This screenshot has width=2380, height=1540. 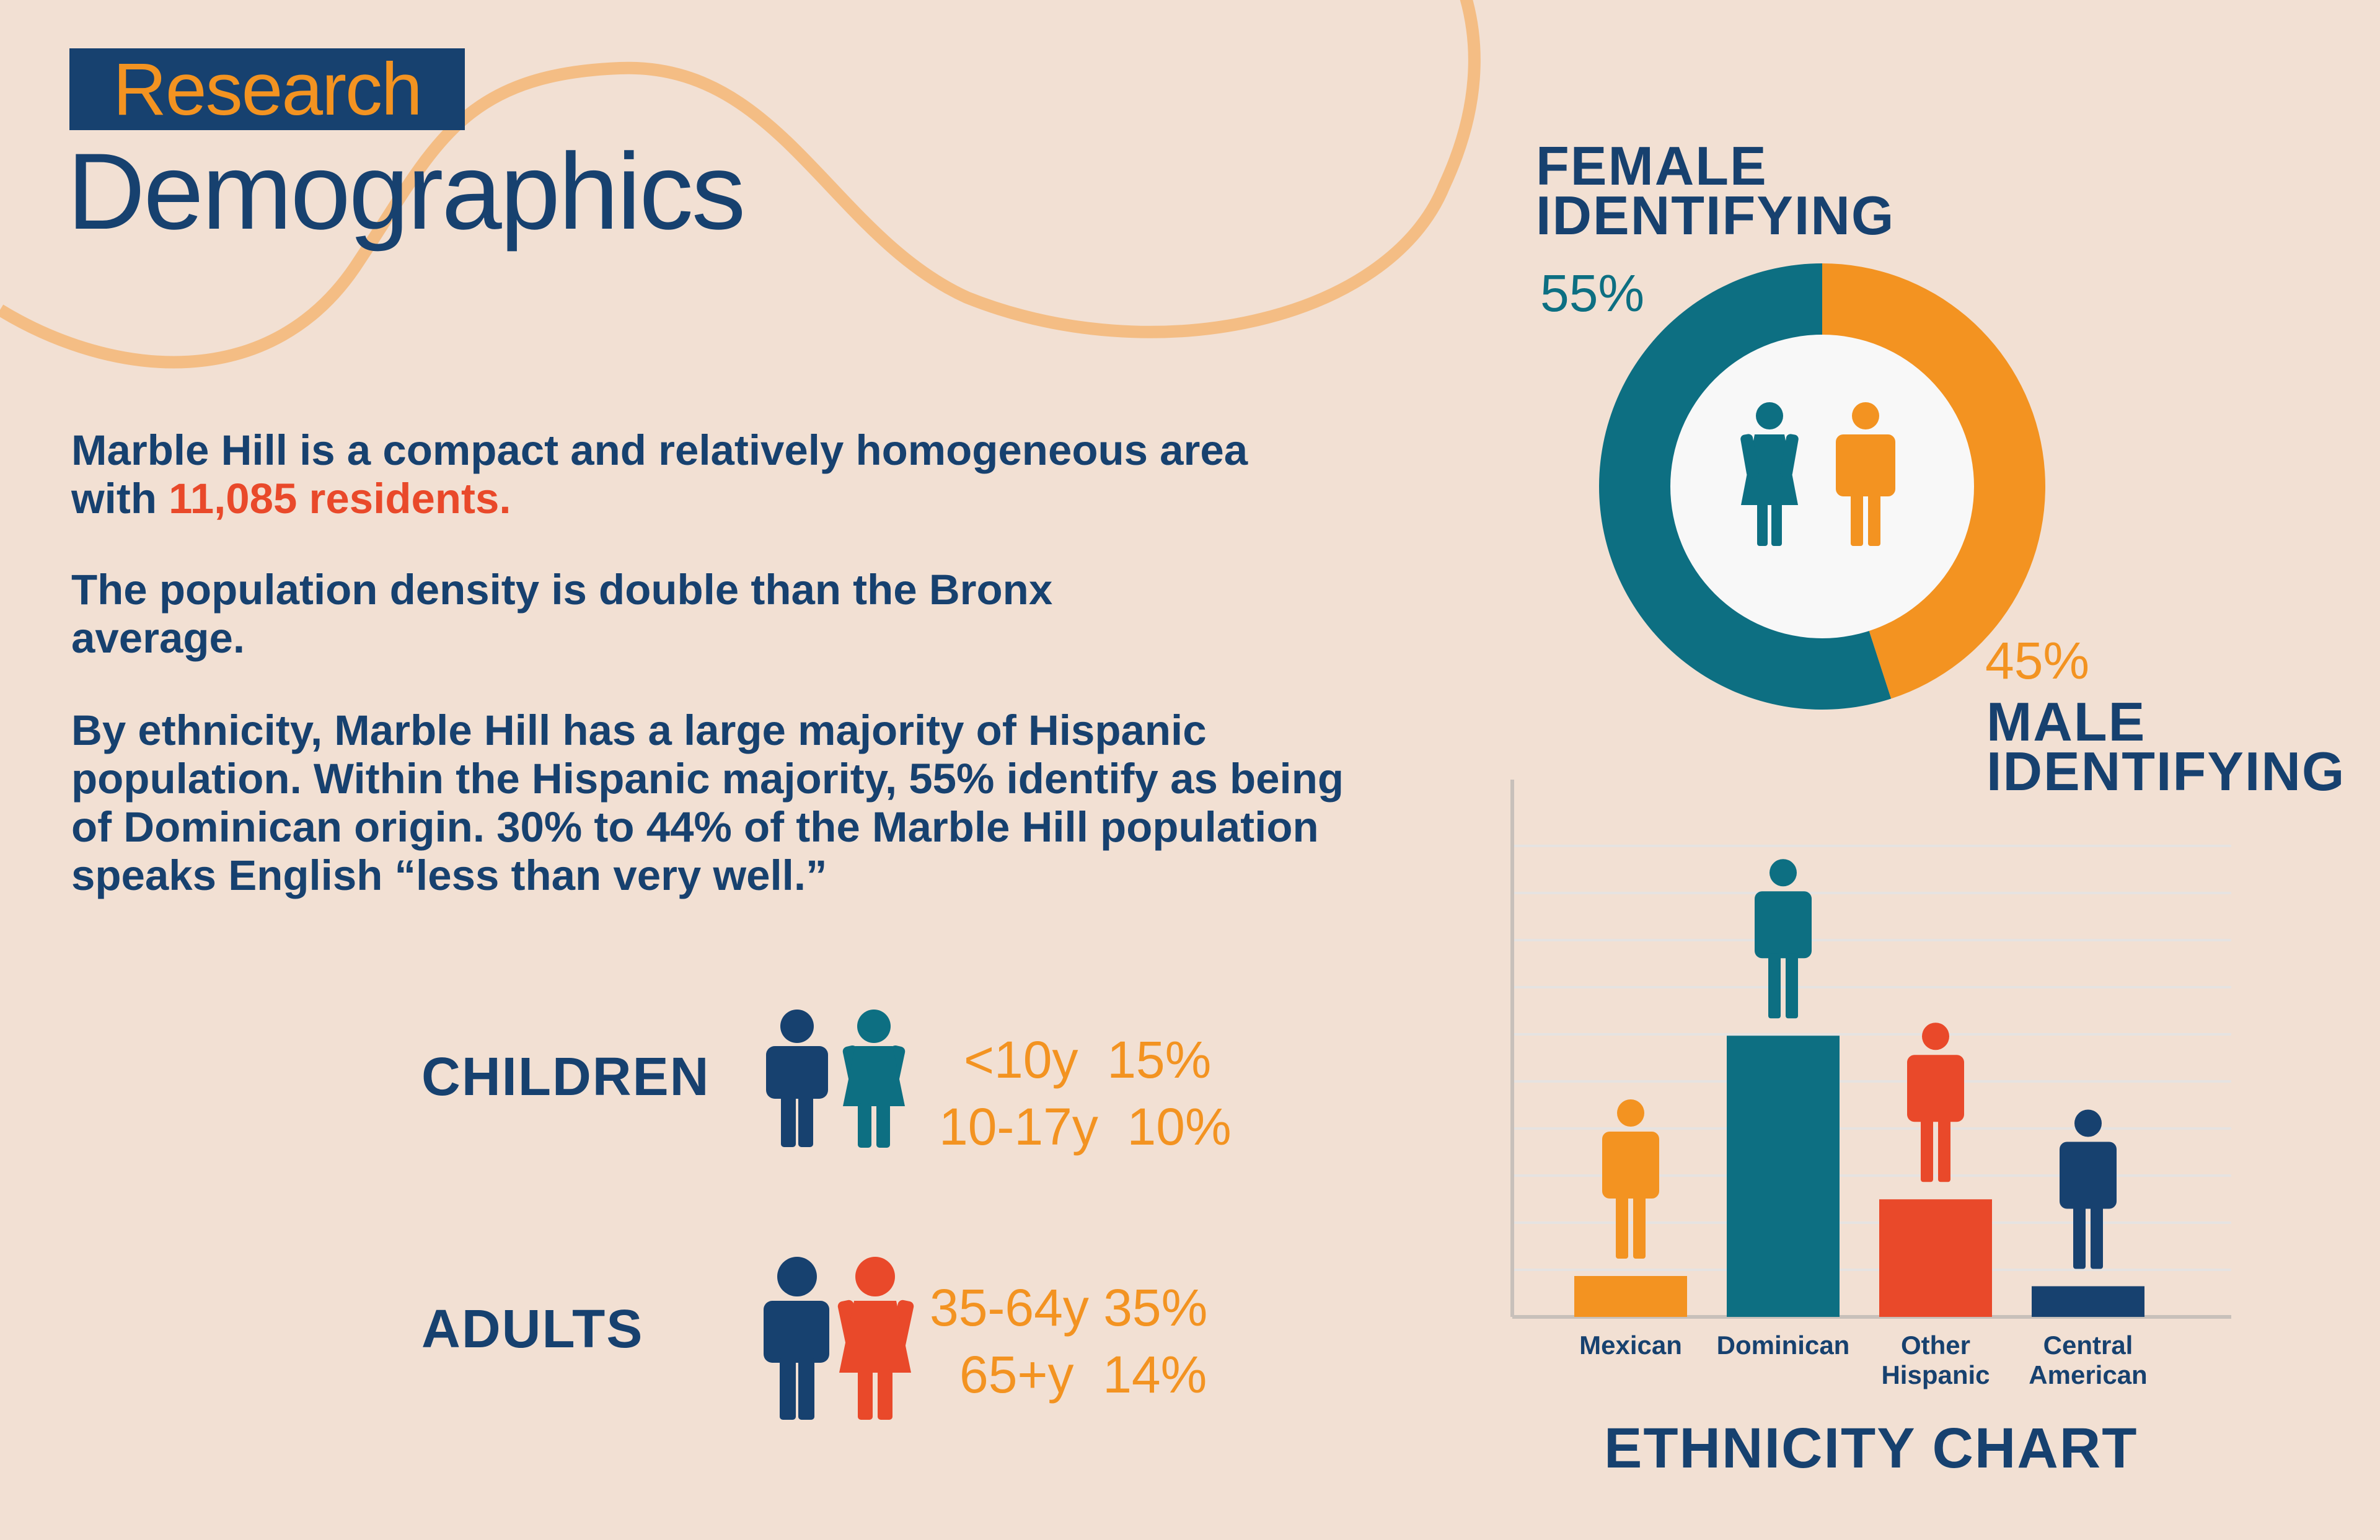 What do you see at coordinates (1083, 1375) in the screenshot?
I see `adults-stat-2: 65+y 14%` at bounding box center [1083, 1375].